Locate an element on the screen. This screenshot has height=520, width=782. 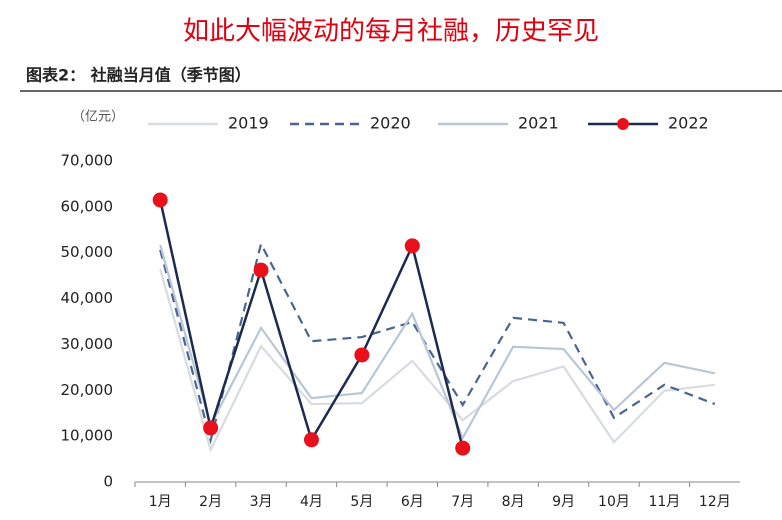
x-tick-label: 11月 is located at coordinates (664, 502).